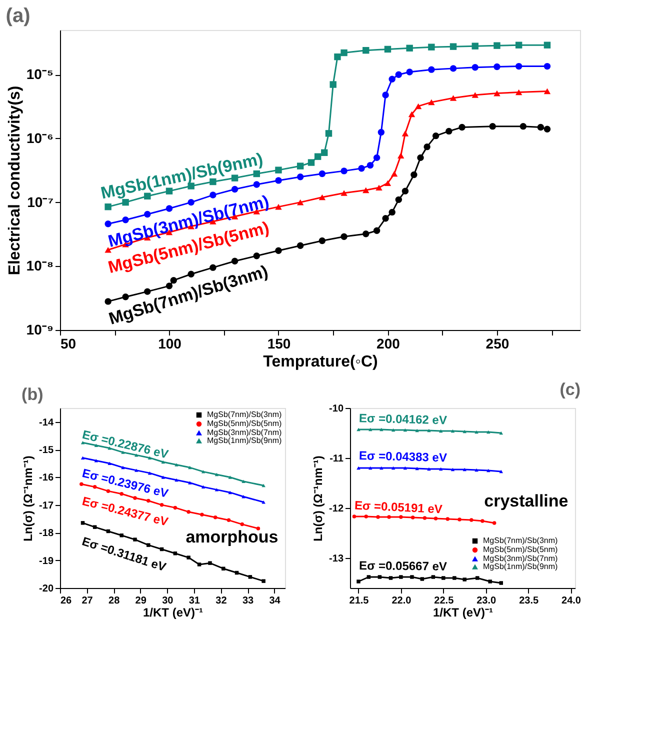  What do you see at coordinates (359, 601) in the screenshot?
I see `x-tick-label: 21.5` at bounding box center [359, 601].